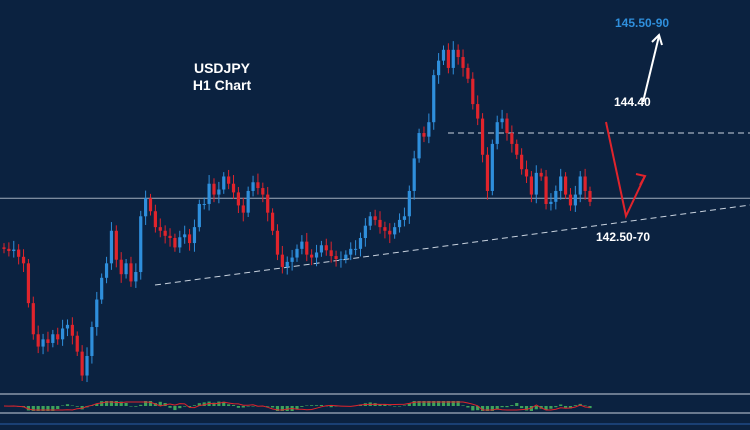  Describe the element at coordinates (222, 85) in the screenshot. I see `chart-subtitle: H1 Chart` at that location.